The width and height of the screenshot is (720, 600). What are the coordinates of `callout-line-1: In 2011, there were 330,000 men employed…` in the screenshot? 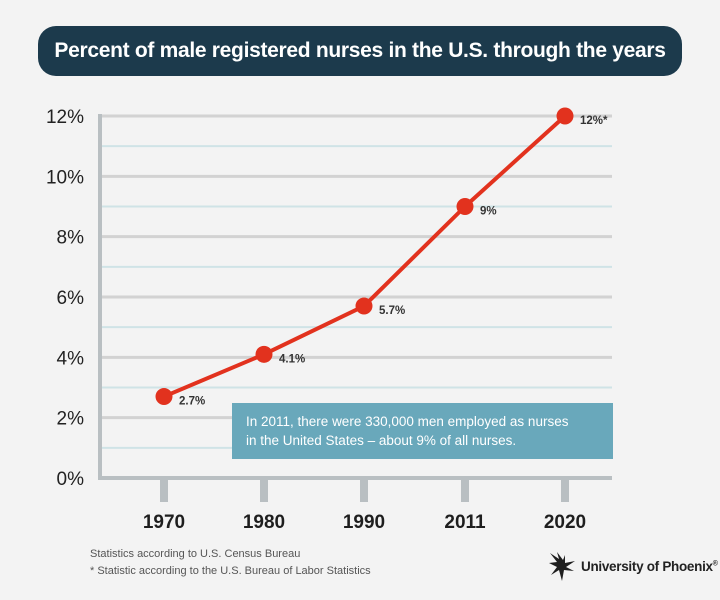 It's located at (407, 421).